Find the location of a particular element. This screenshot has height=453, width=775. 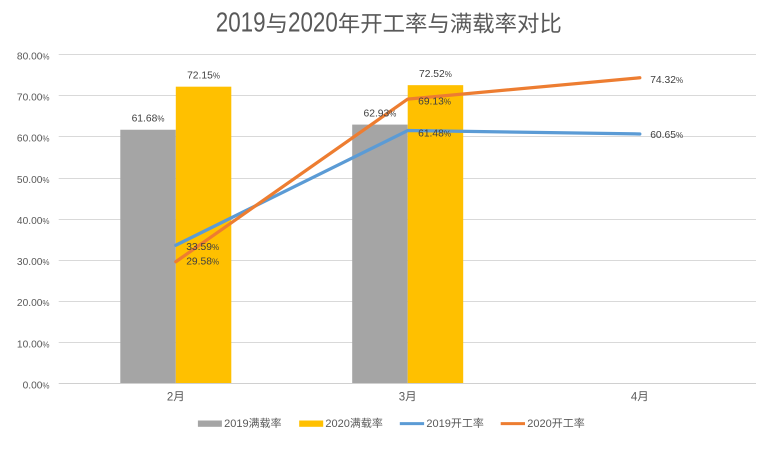

svg-text: 20.00% is located at coordinates (33, 303).